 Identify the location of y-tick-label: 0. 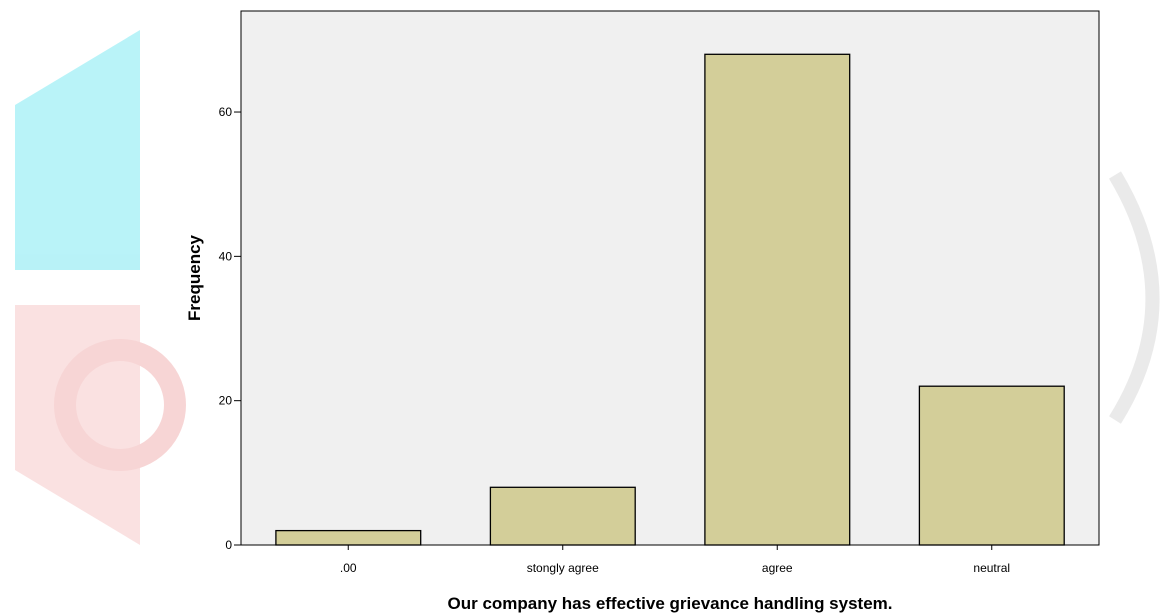
(228, 545).